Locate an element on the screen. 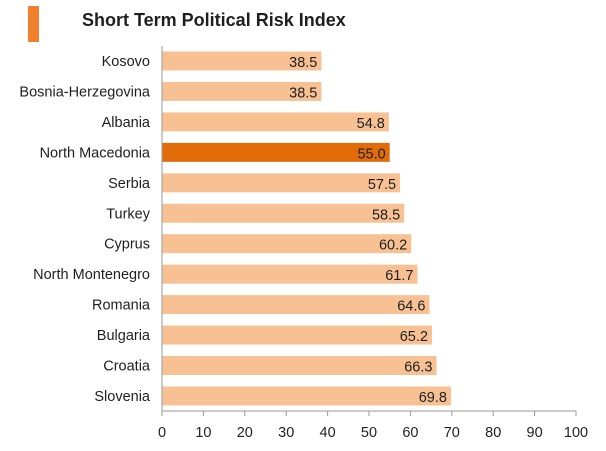 This screenshot has height=451, width=606. category-label: Albania is located at coordinates (126, 123).